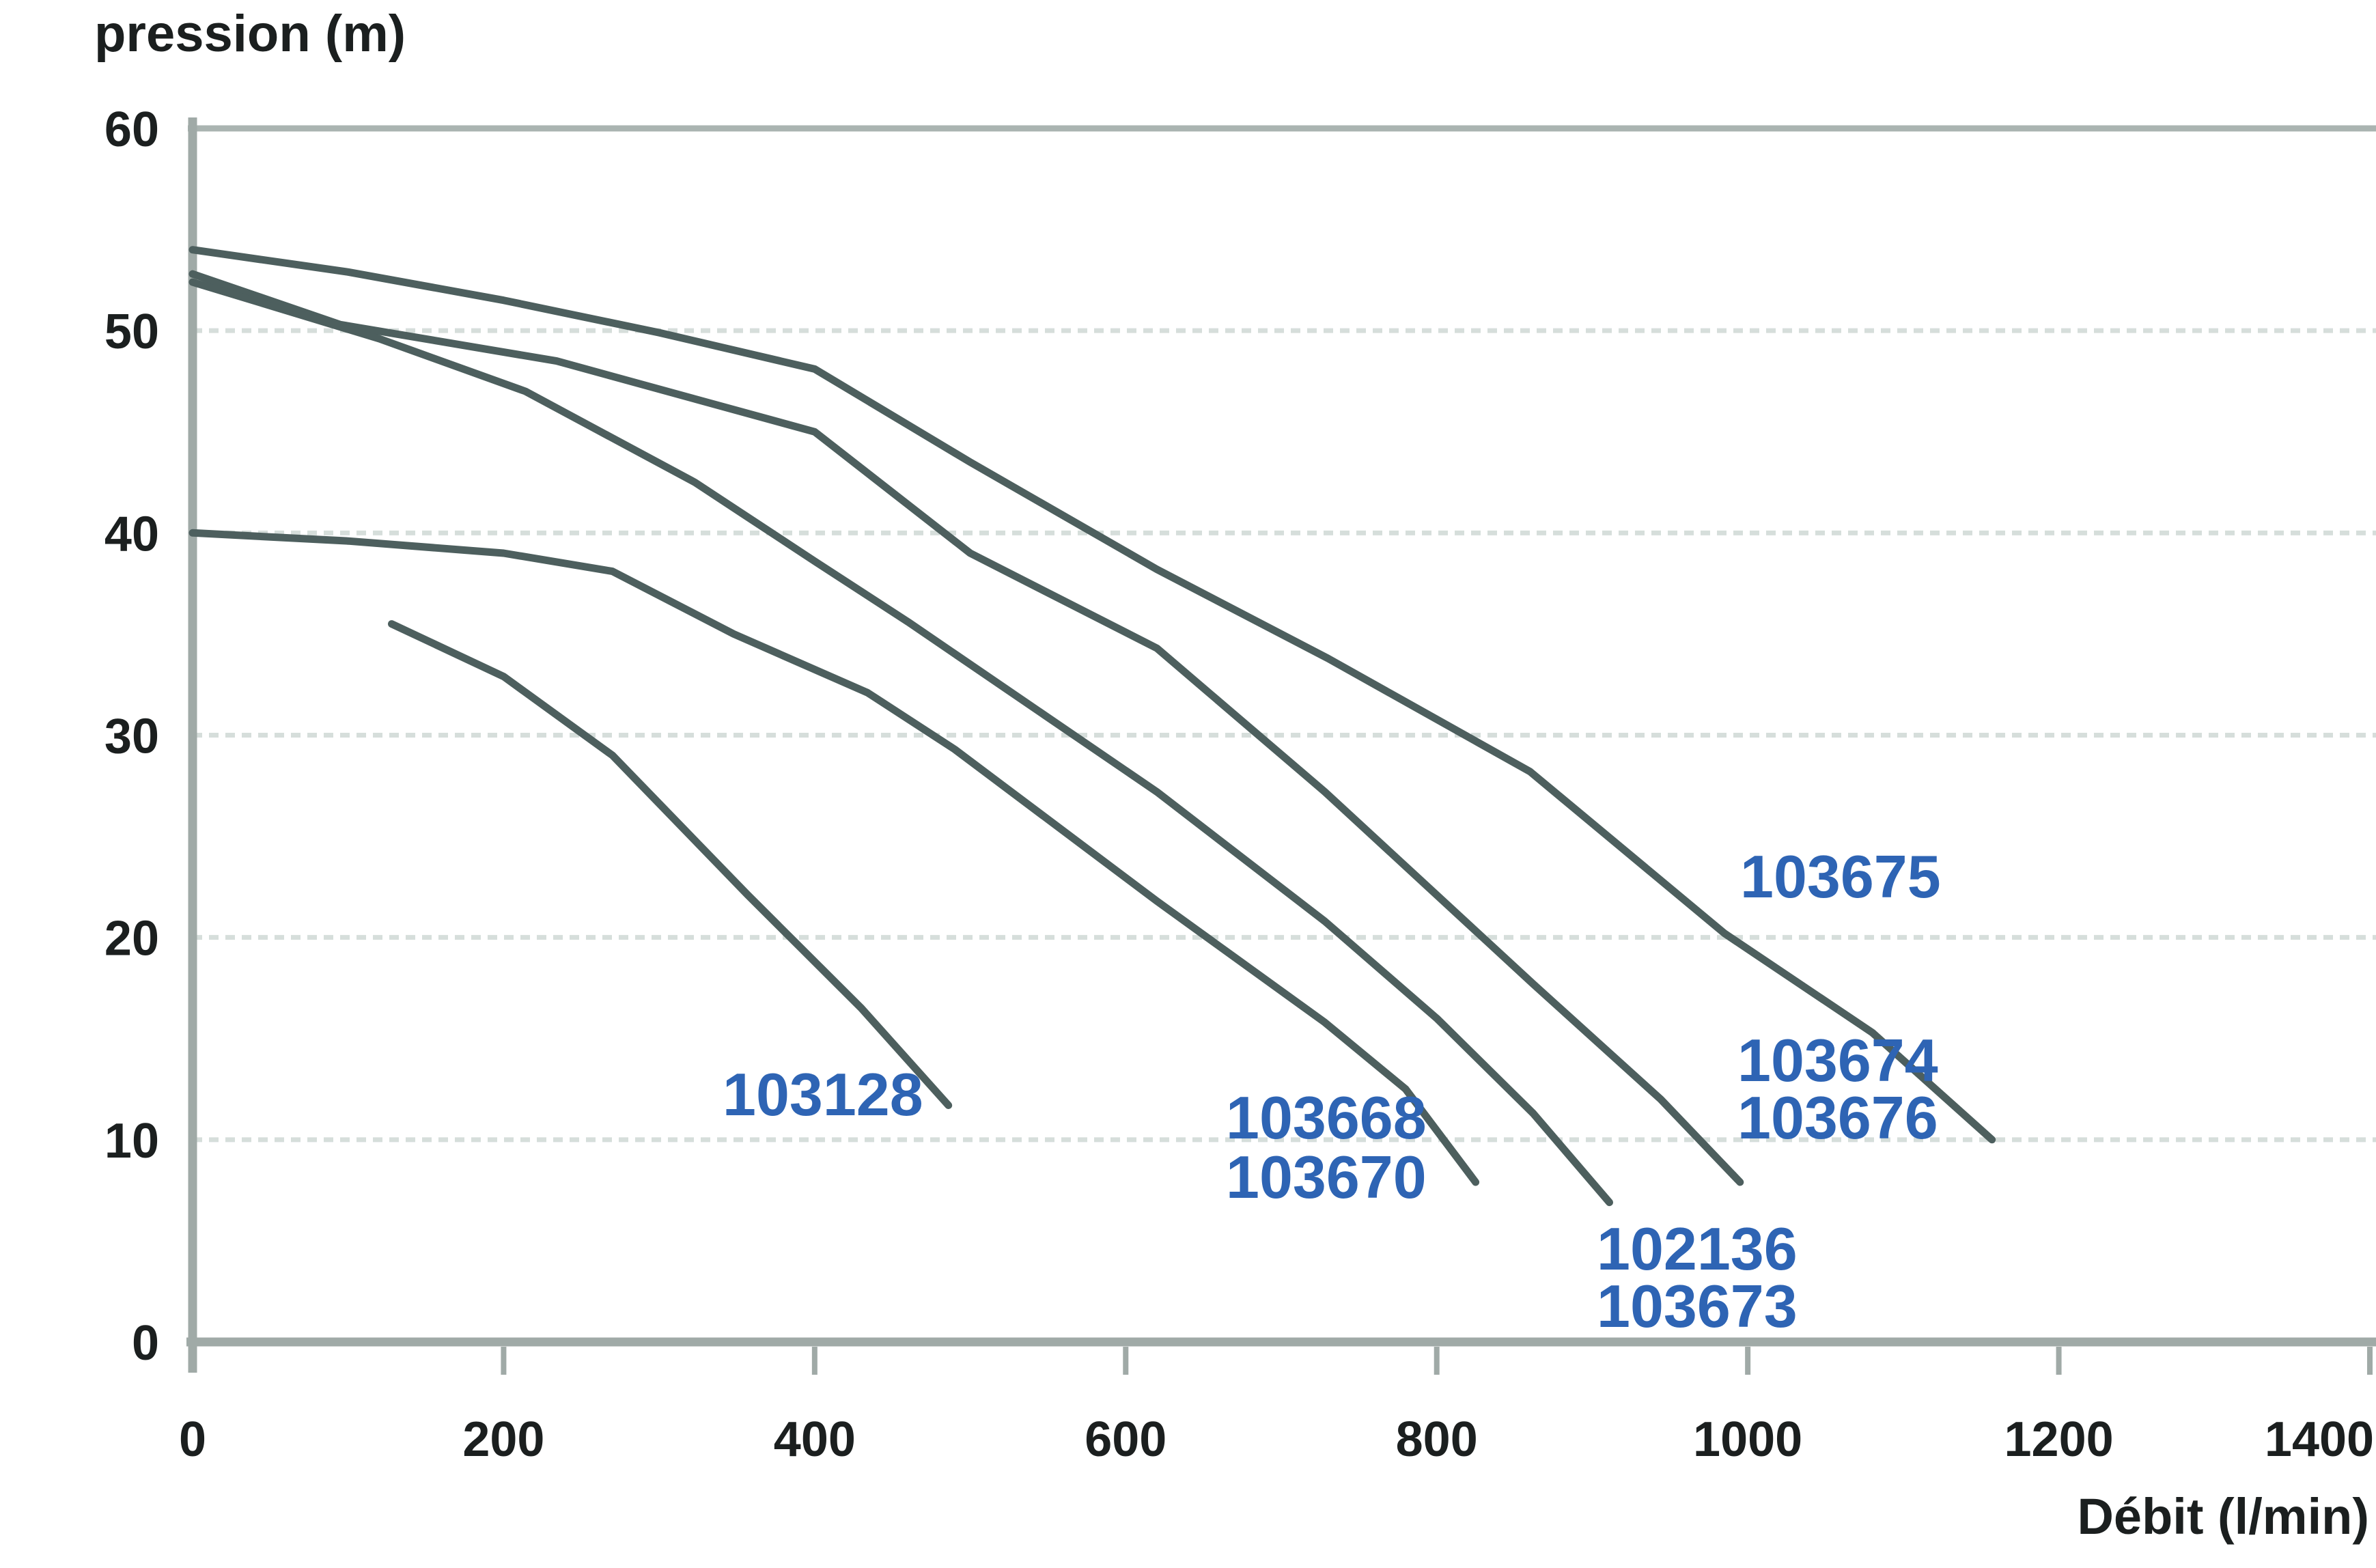  I want to click on y-tick-label: 10, so click(131, 1141).